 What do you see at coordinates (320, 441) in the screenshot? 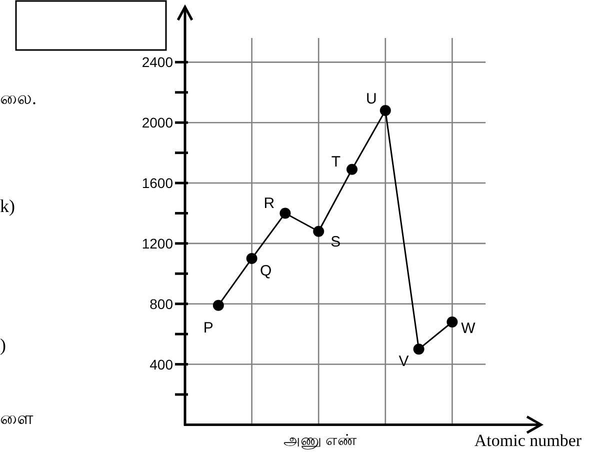
I see `x-axis-title: அணு எண்` at bounding box center [320, 441].